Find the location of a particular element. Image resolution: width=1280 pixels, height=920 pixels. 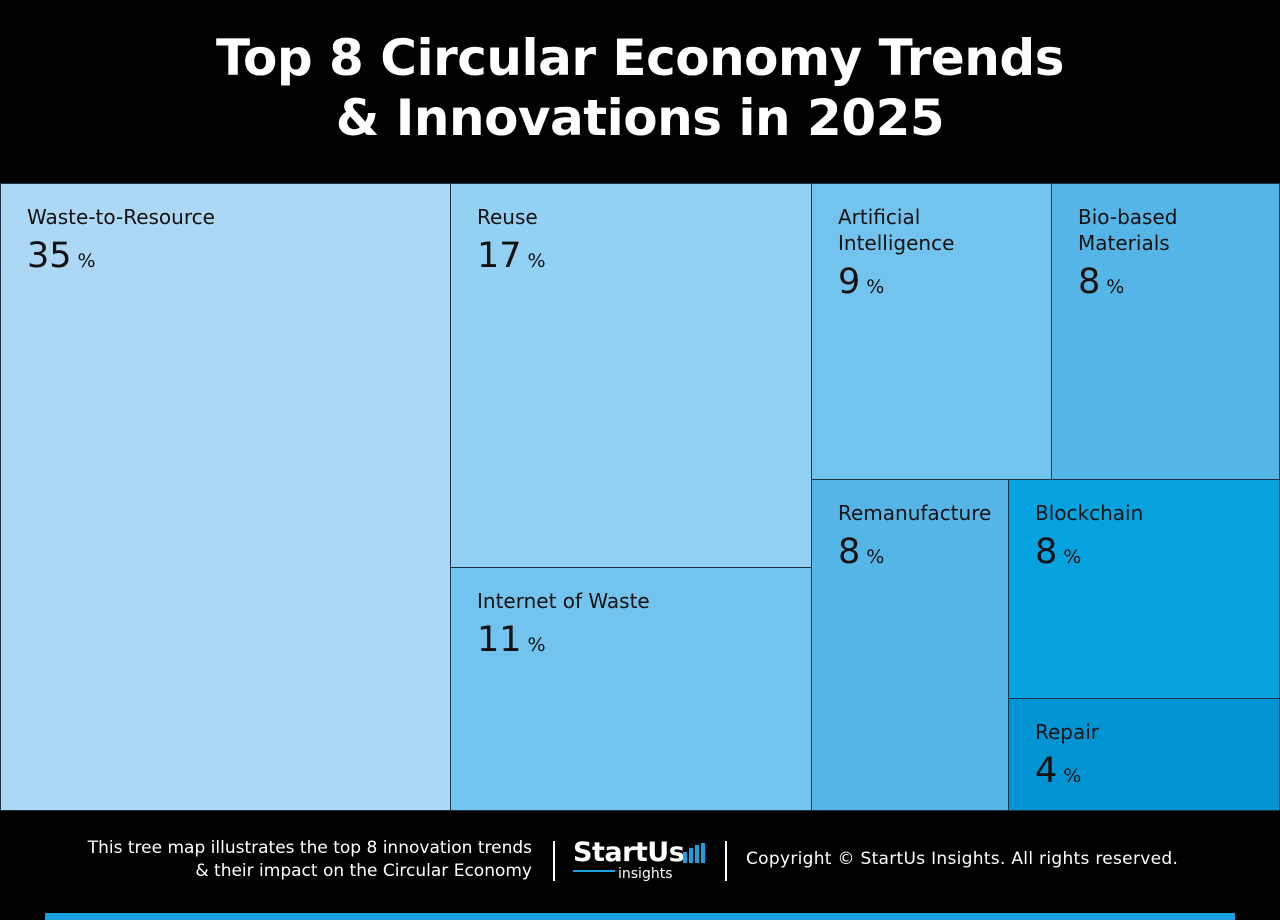

treemap-cell-reuse: Reuse 17% is located at coordinates (631, 375).